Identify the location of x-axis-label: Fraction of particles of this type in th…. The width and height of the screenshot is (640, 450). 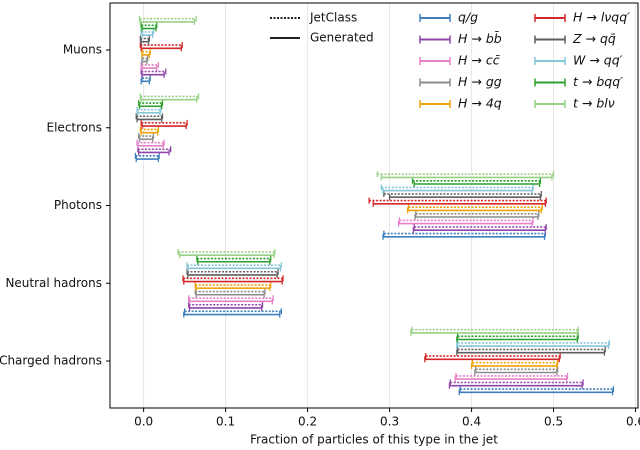
(374, 440).